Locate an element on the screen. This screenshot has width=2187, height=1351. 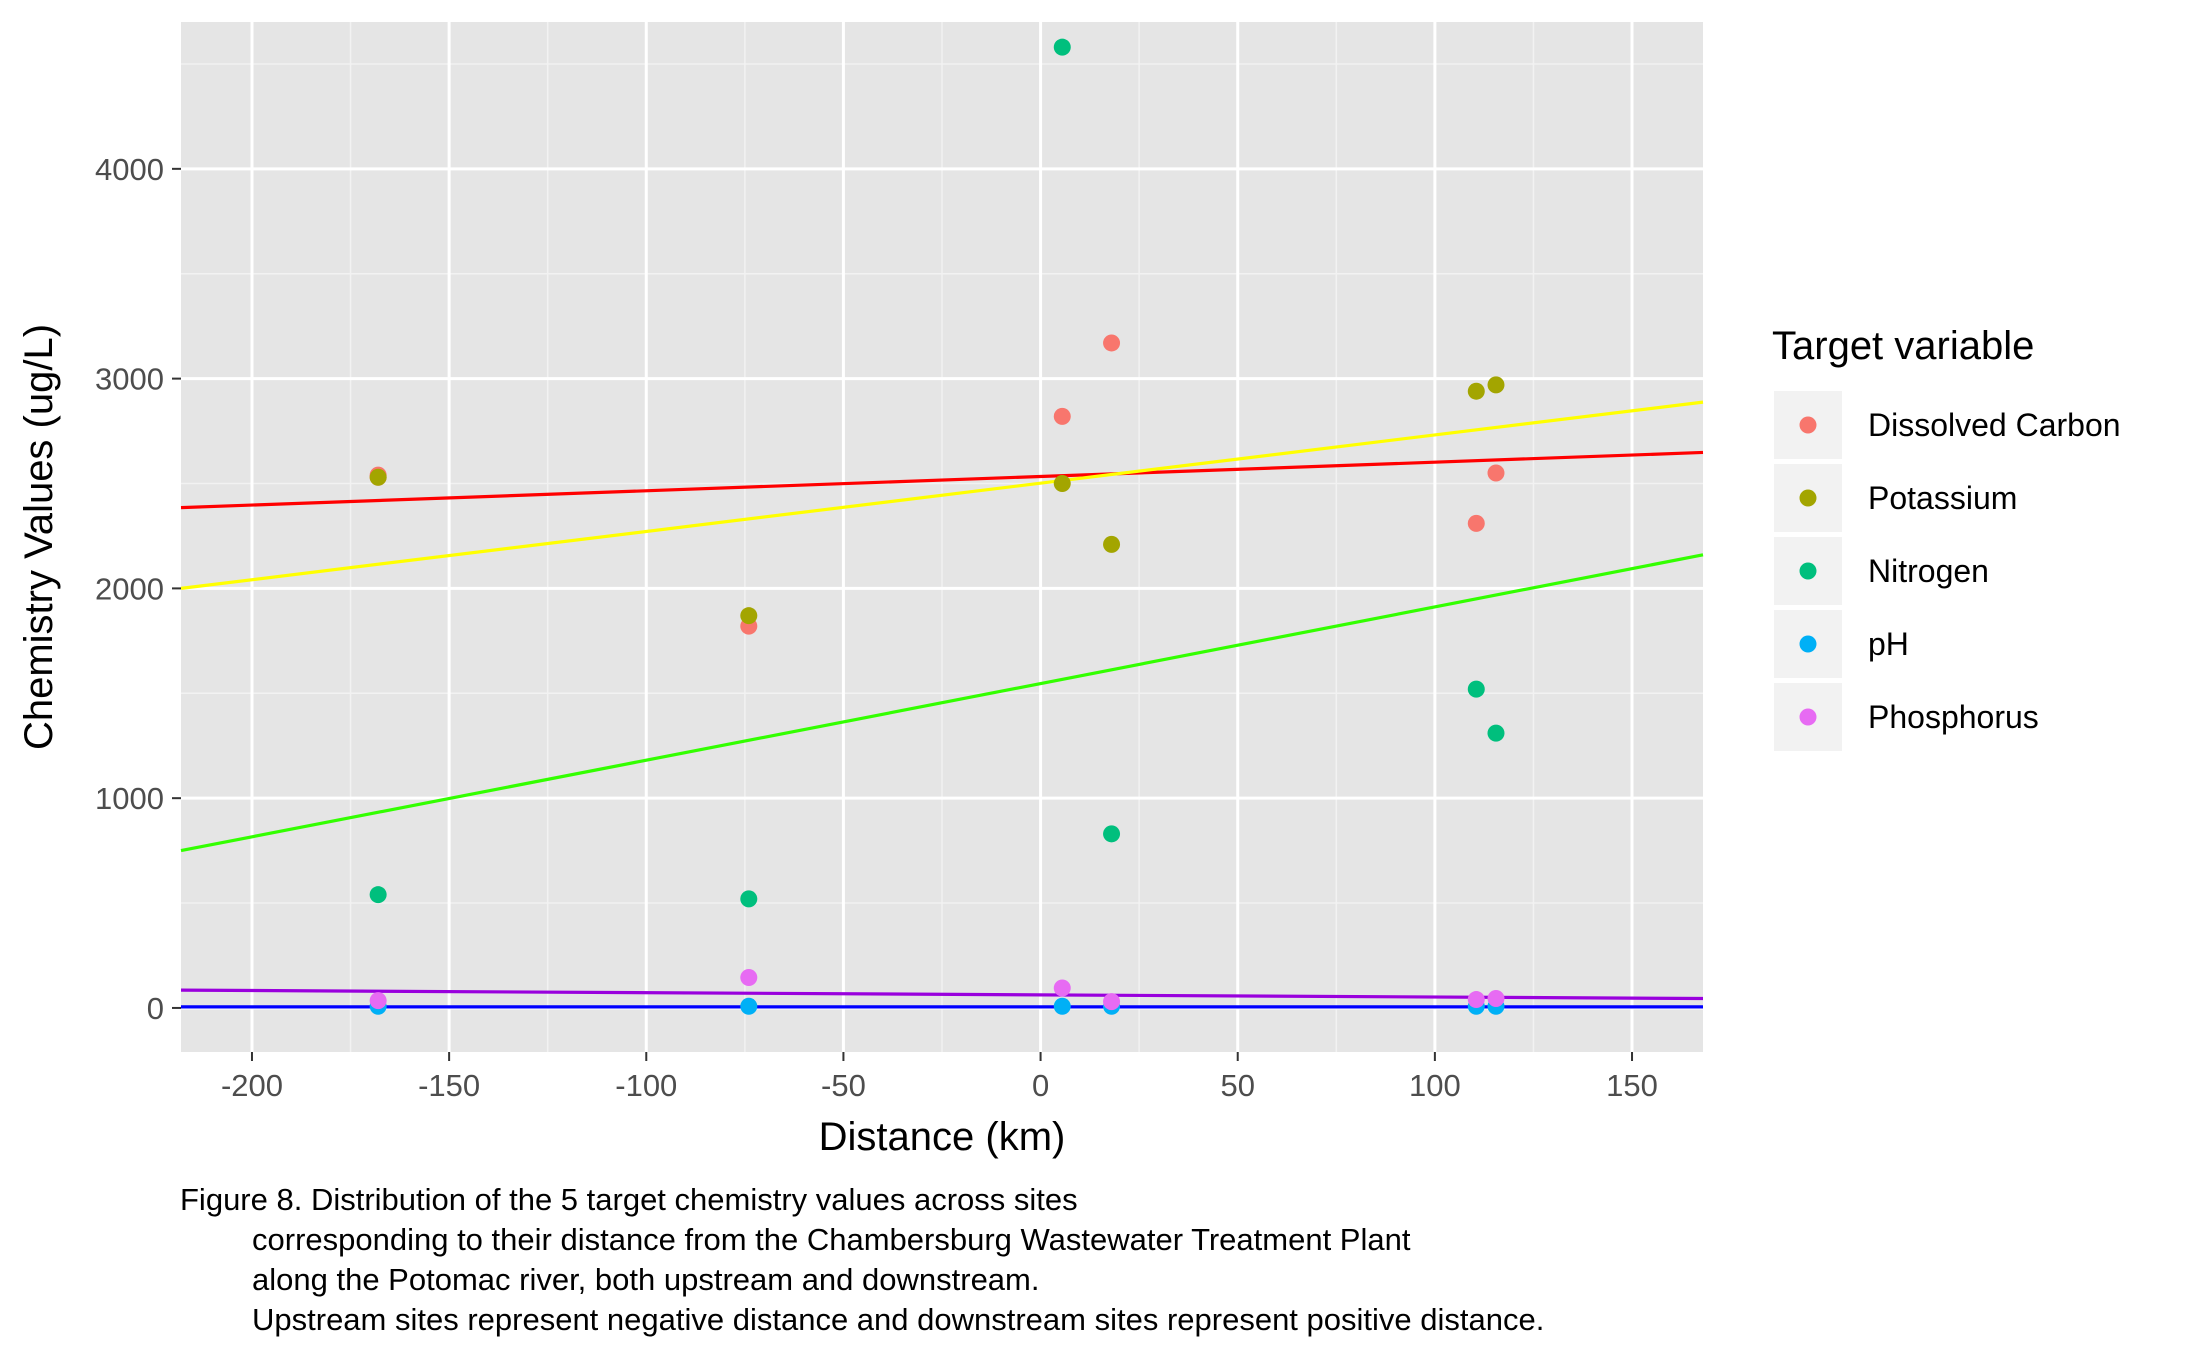
legend-label: Nitrogen is located at coordinates (1928, 571).